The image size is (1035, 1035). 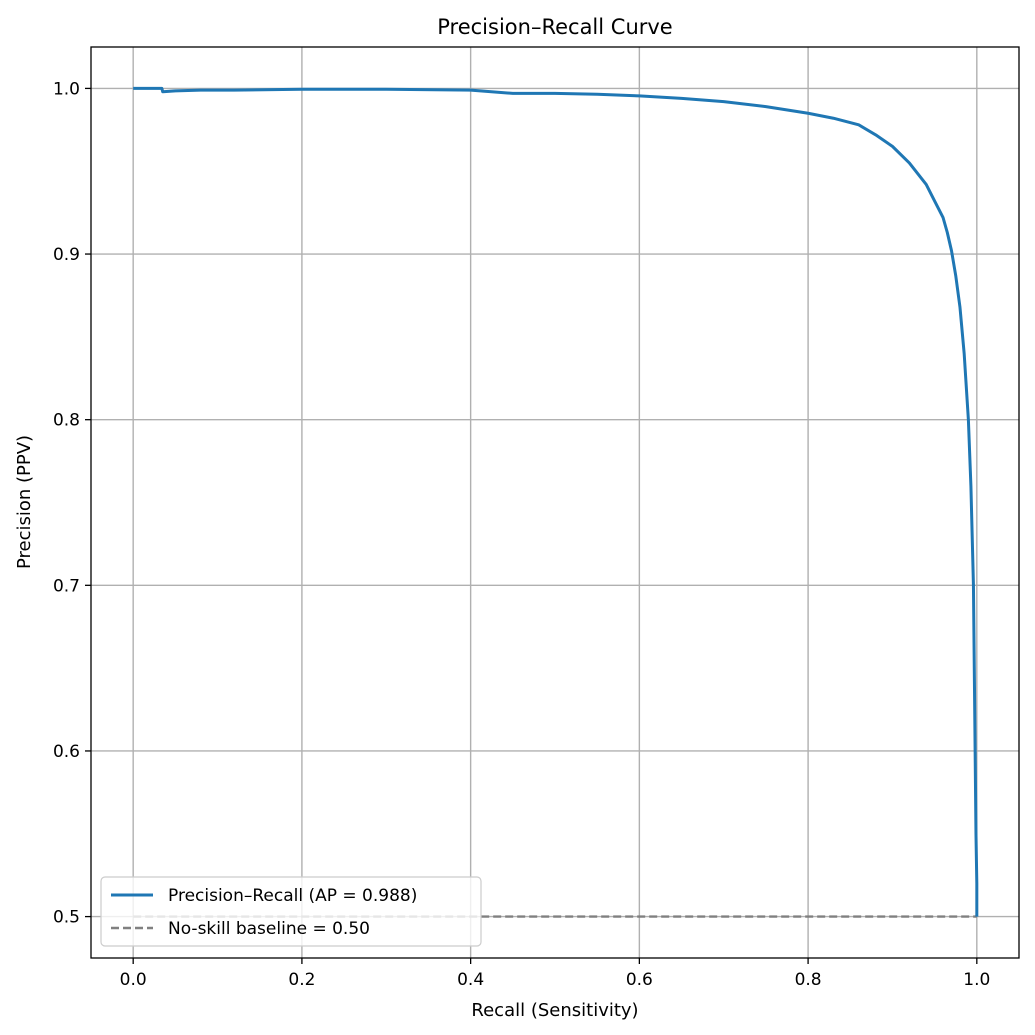 I want to click on legend-box, so click(x=291, y=911).